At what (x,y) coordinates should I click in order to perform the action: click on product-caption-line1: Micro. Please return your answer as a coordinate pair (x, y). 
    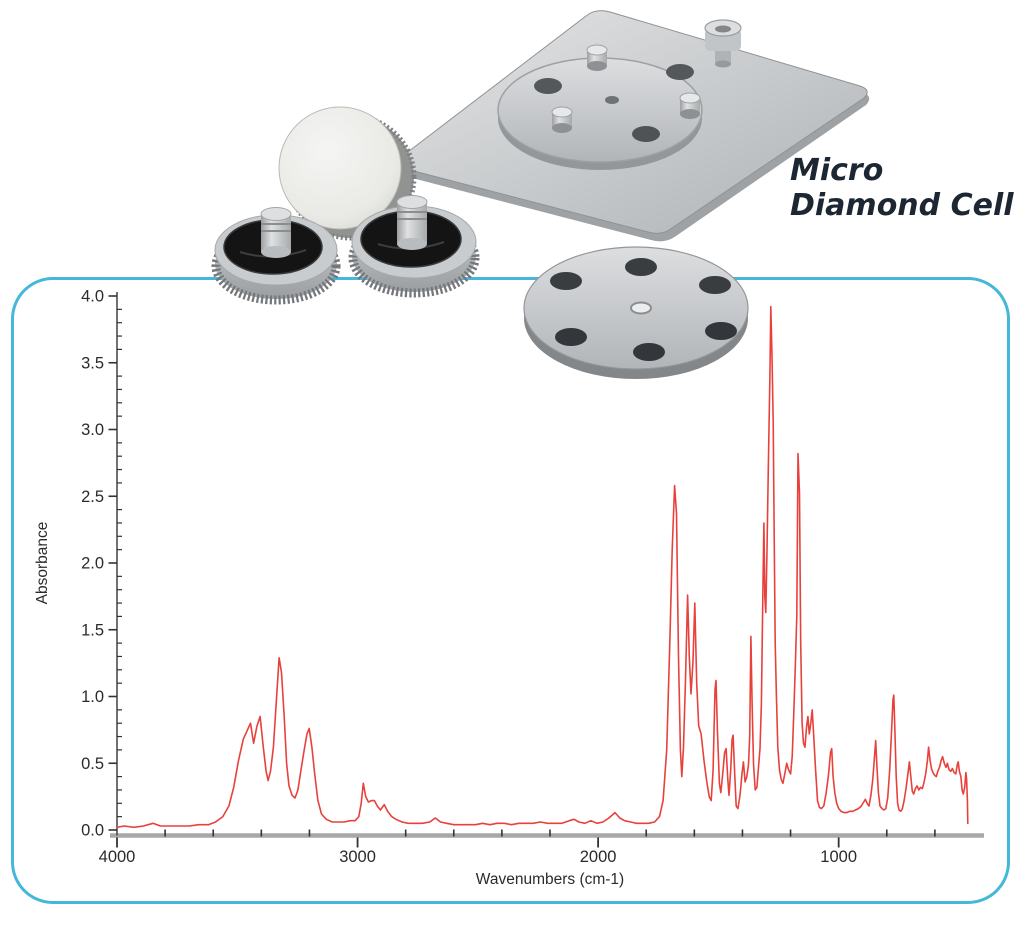
    Looking at the image, I should click on (837, 170).